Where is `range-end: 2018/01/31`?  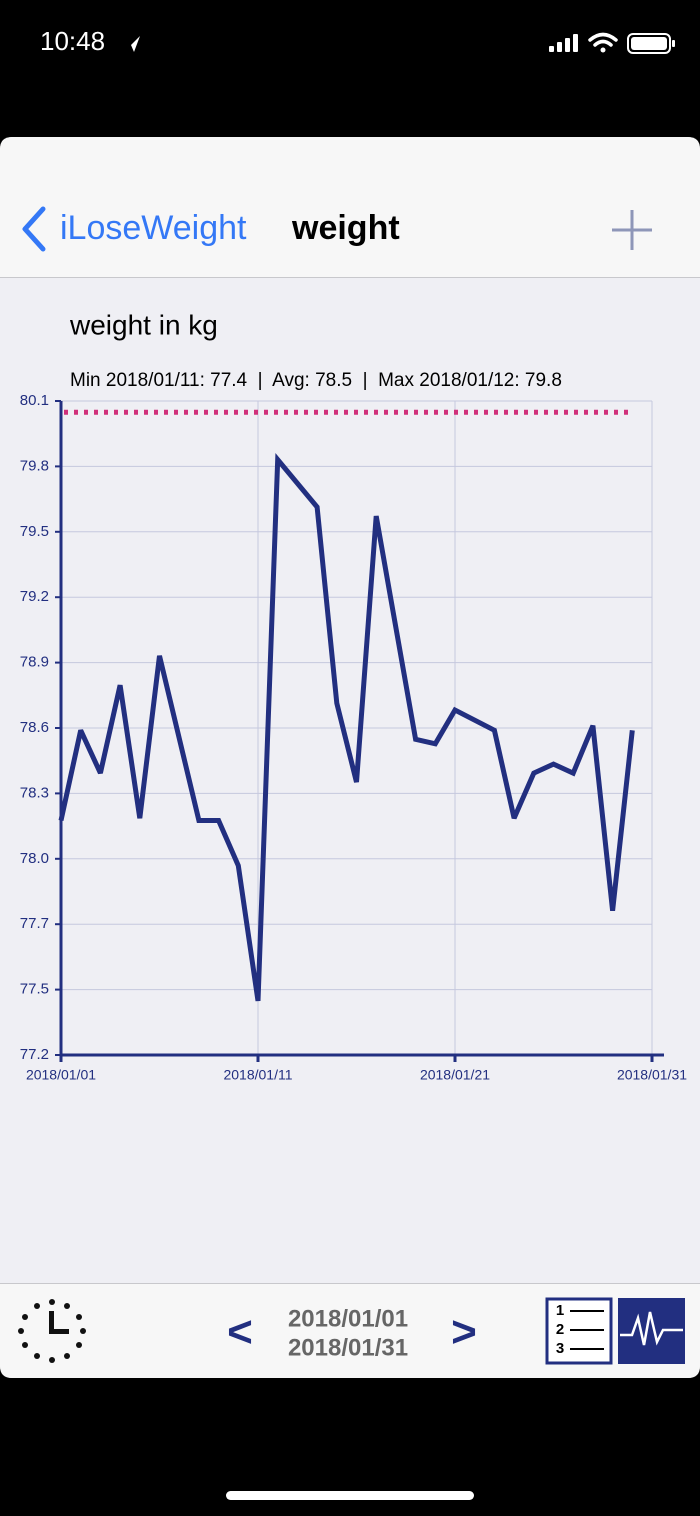 range-end: 2018/01/31 is located at coordinates (348, 1347).